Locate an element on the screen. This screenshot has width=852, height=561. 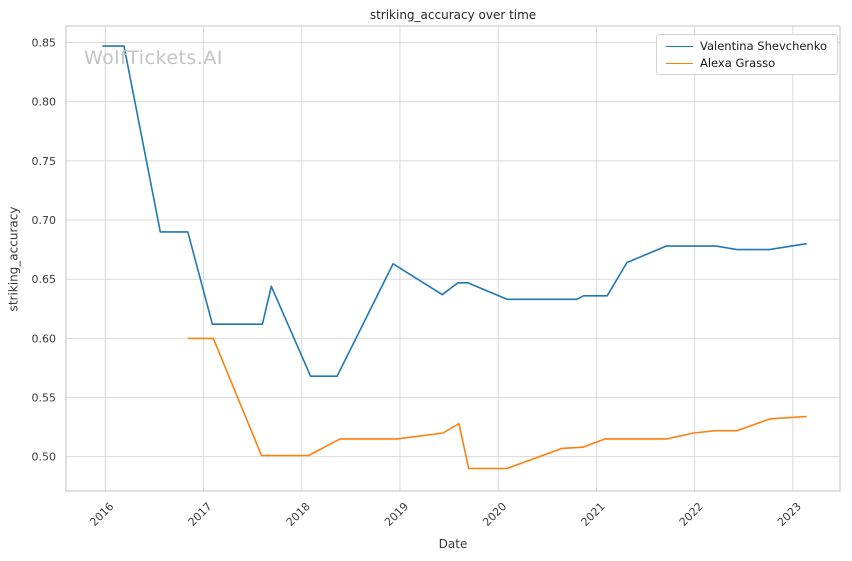
x-tick-label: 2021 is located at coordinates (593, 514).